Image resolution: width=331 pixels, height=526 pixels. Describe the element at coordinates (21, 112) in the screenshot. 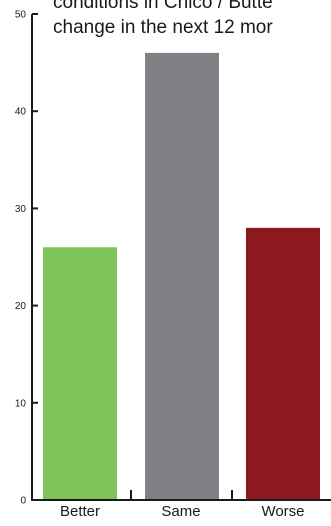

I see `y-tick-label: 40` at that location.